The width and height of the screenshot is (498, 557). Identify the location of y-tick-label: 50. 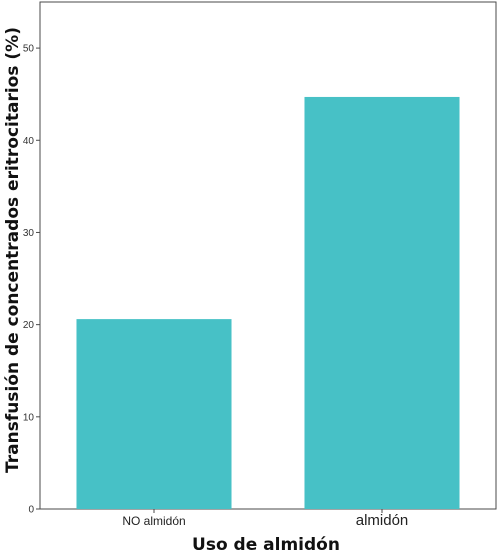
(29, 49).